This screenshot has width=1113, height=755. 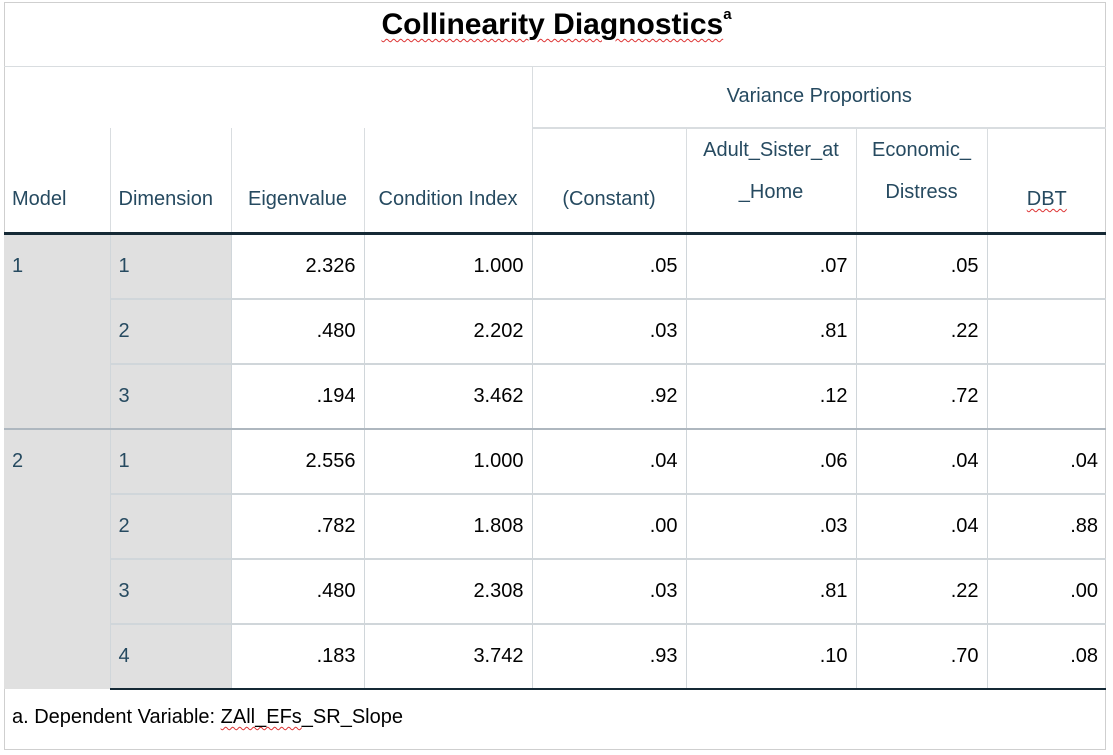 I want to click on table-row: 4 .183 3.742 .93 .10 .70 .08, so click(x=555, y=656).